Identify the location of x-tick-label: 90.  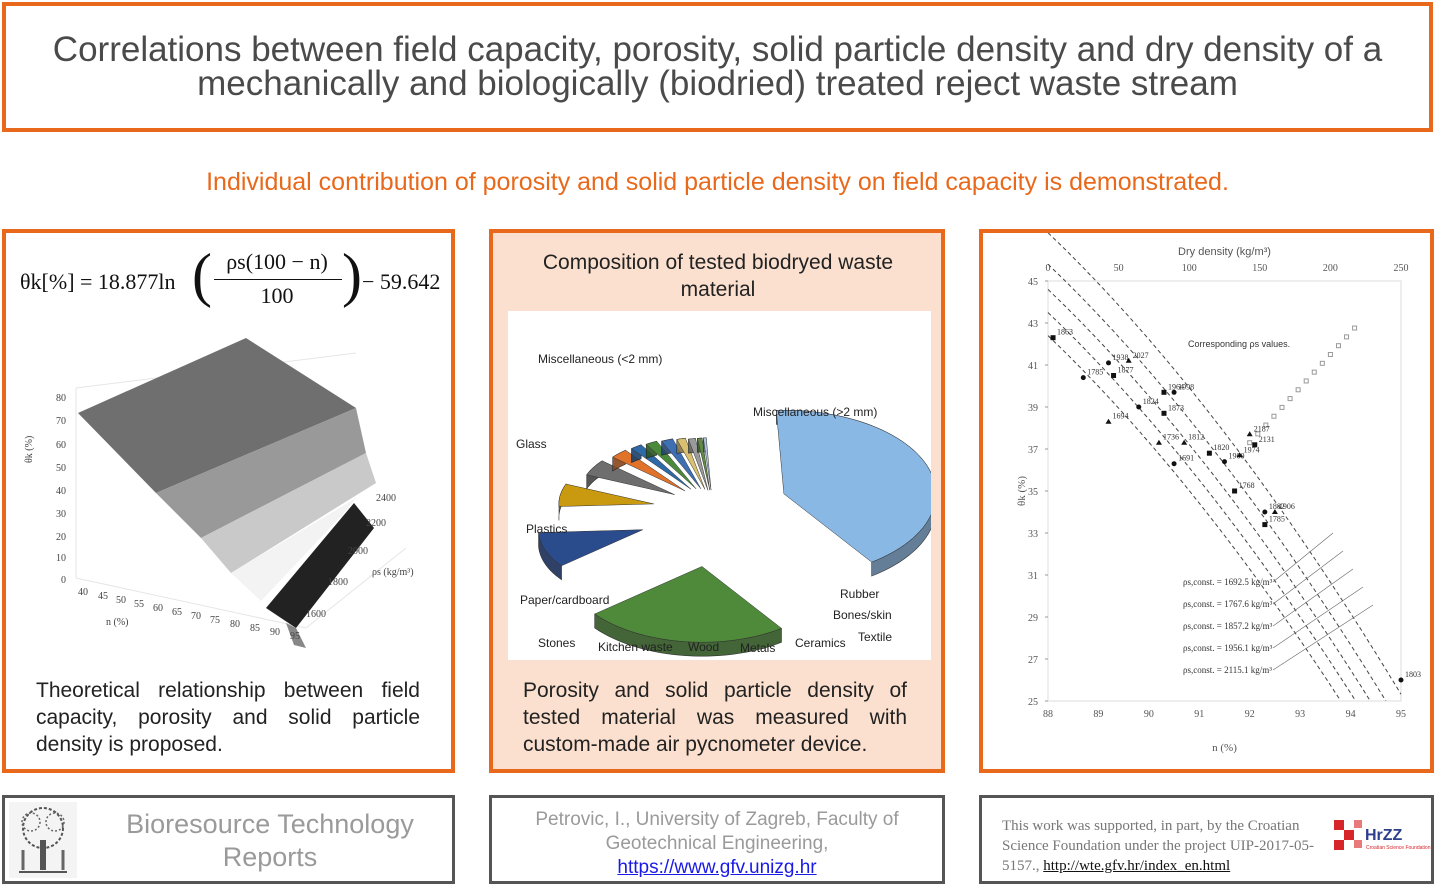
(1149, 714).